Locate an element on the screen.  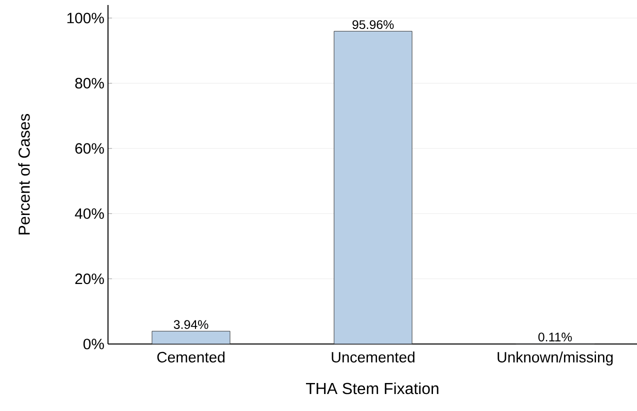
y-tick-label: 0% is located at coordinates (93, 344).